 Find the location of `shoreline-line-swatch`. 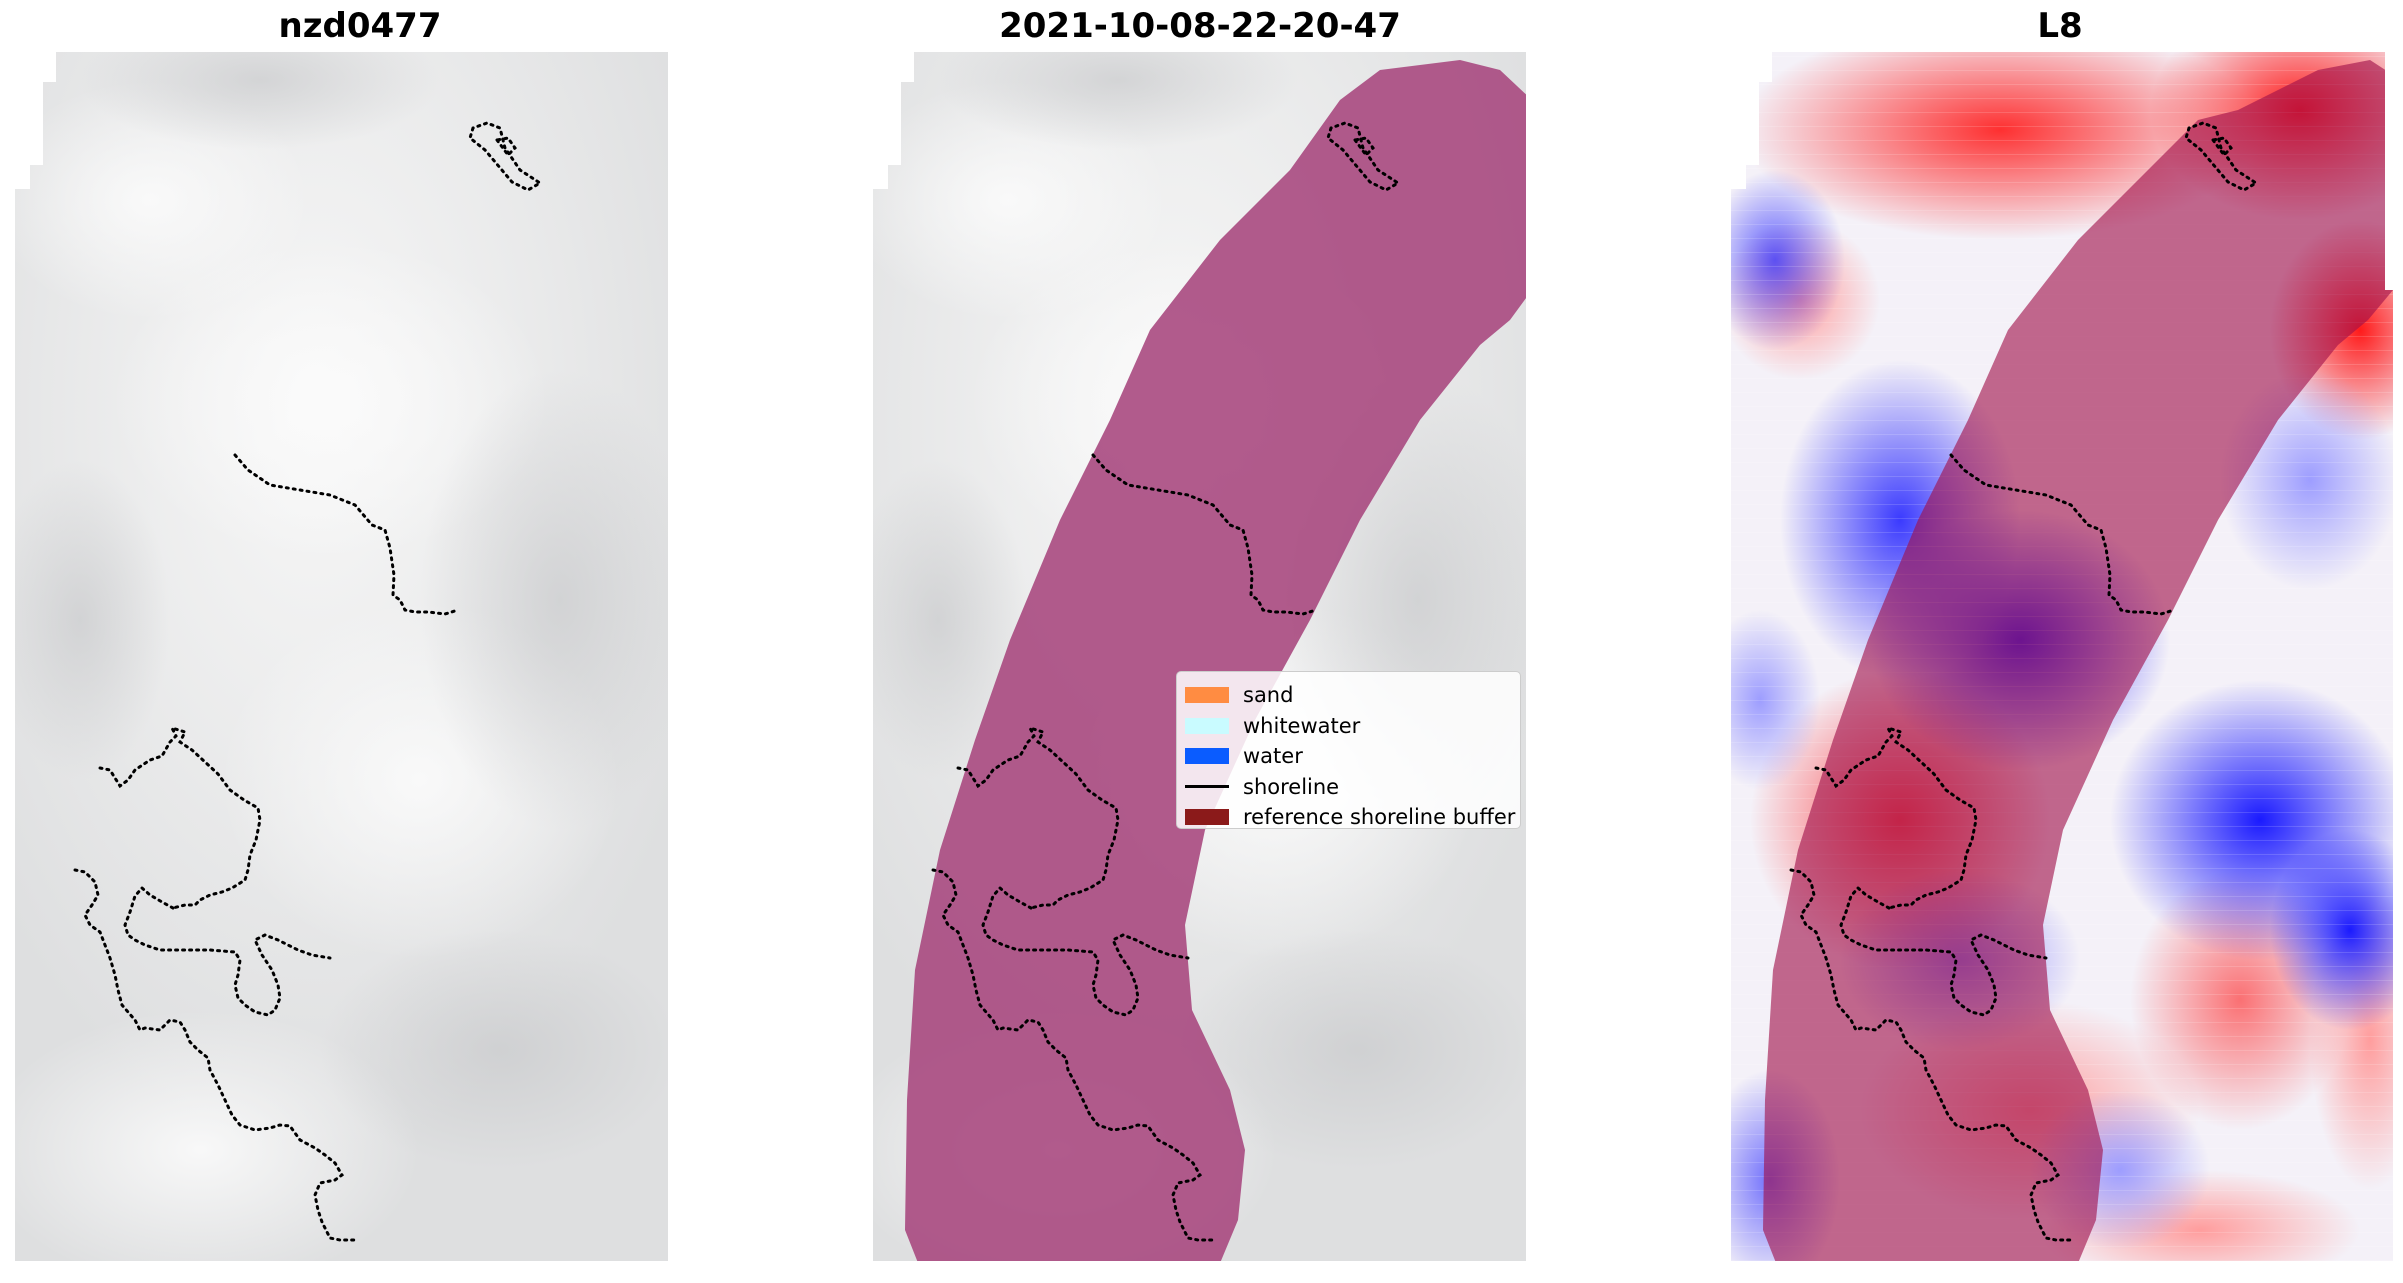

shoreline-line-swatch is located at coordinates (1207, 787).